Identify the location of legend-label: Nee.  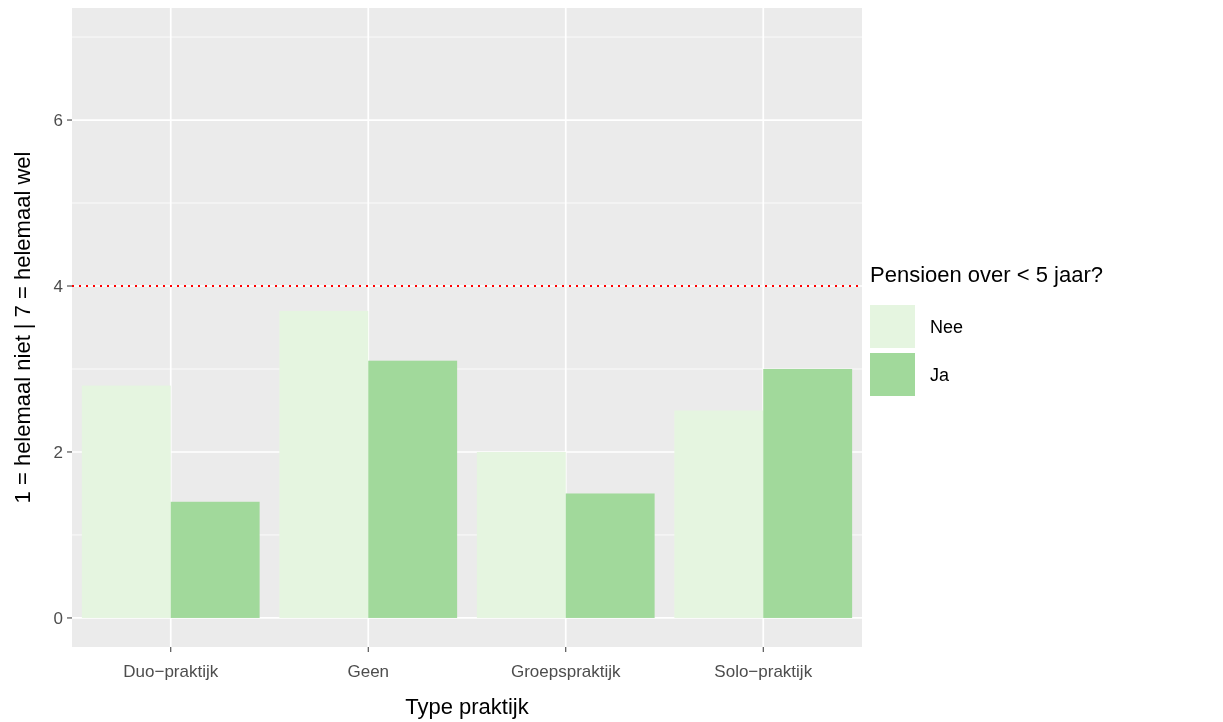
(947, 327).